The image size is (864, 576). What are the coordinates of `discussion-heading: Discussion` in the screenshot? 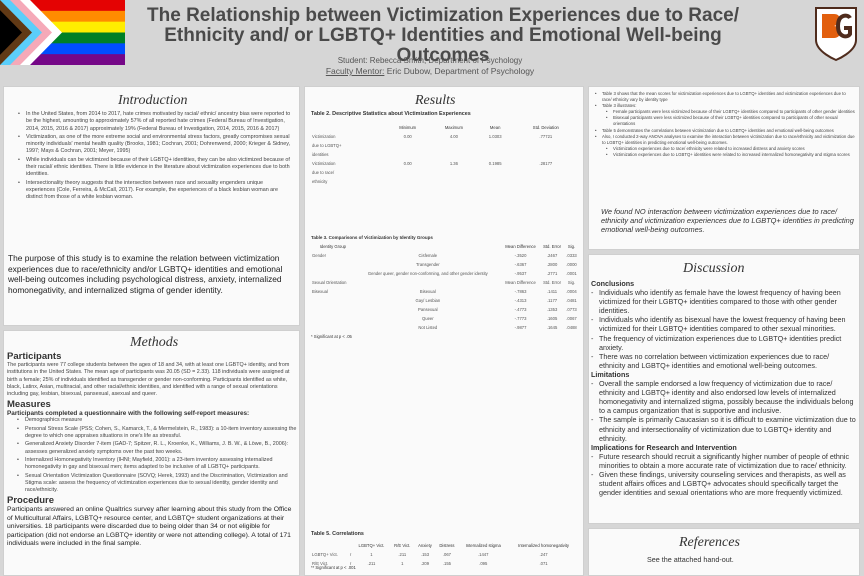 It's located at (714, 268).